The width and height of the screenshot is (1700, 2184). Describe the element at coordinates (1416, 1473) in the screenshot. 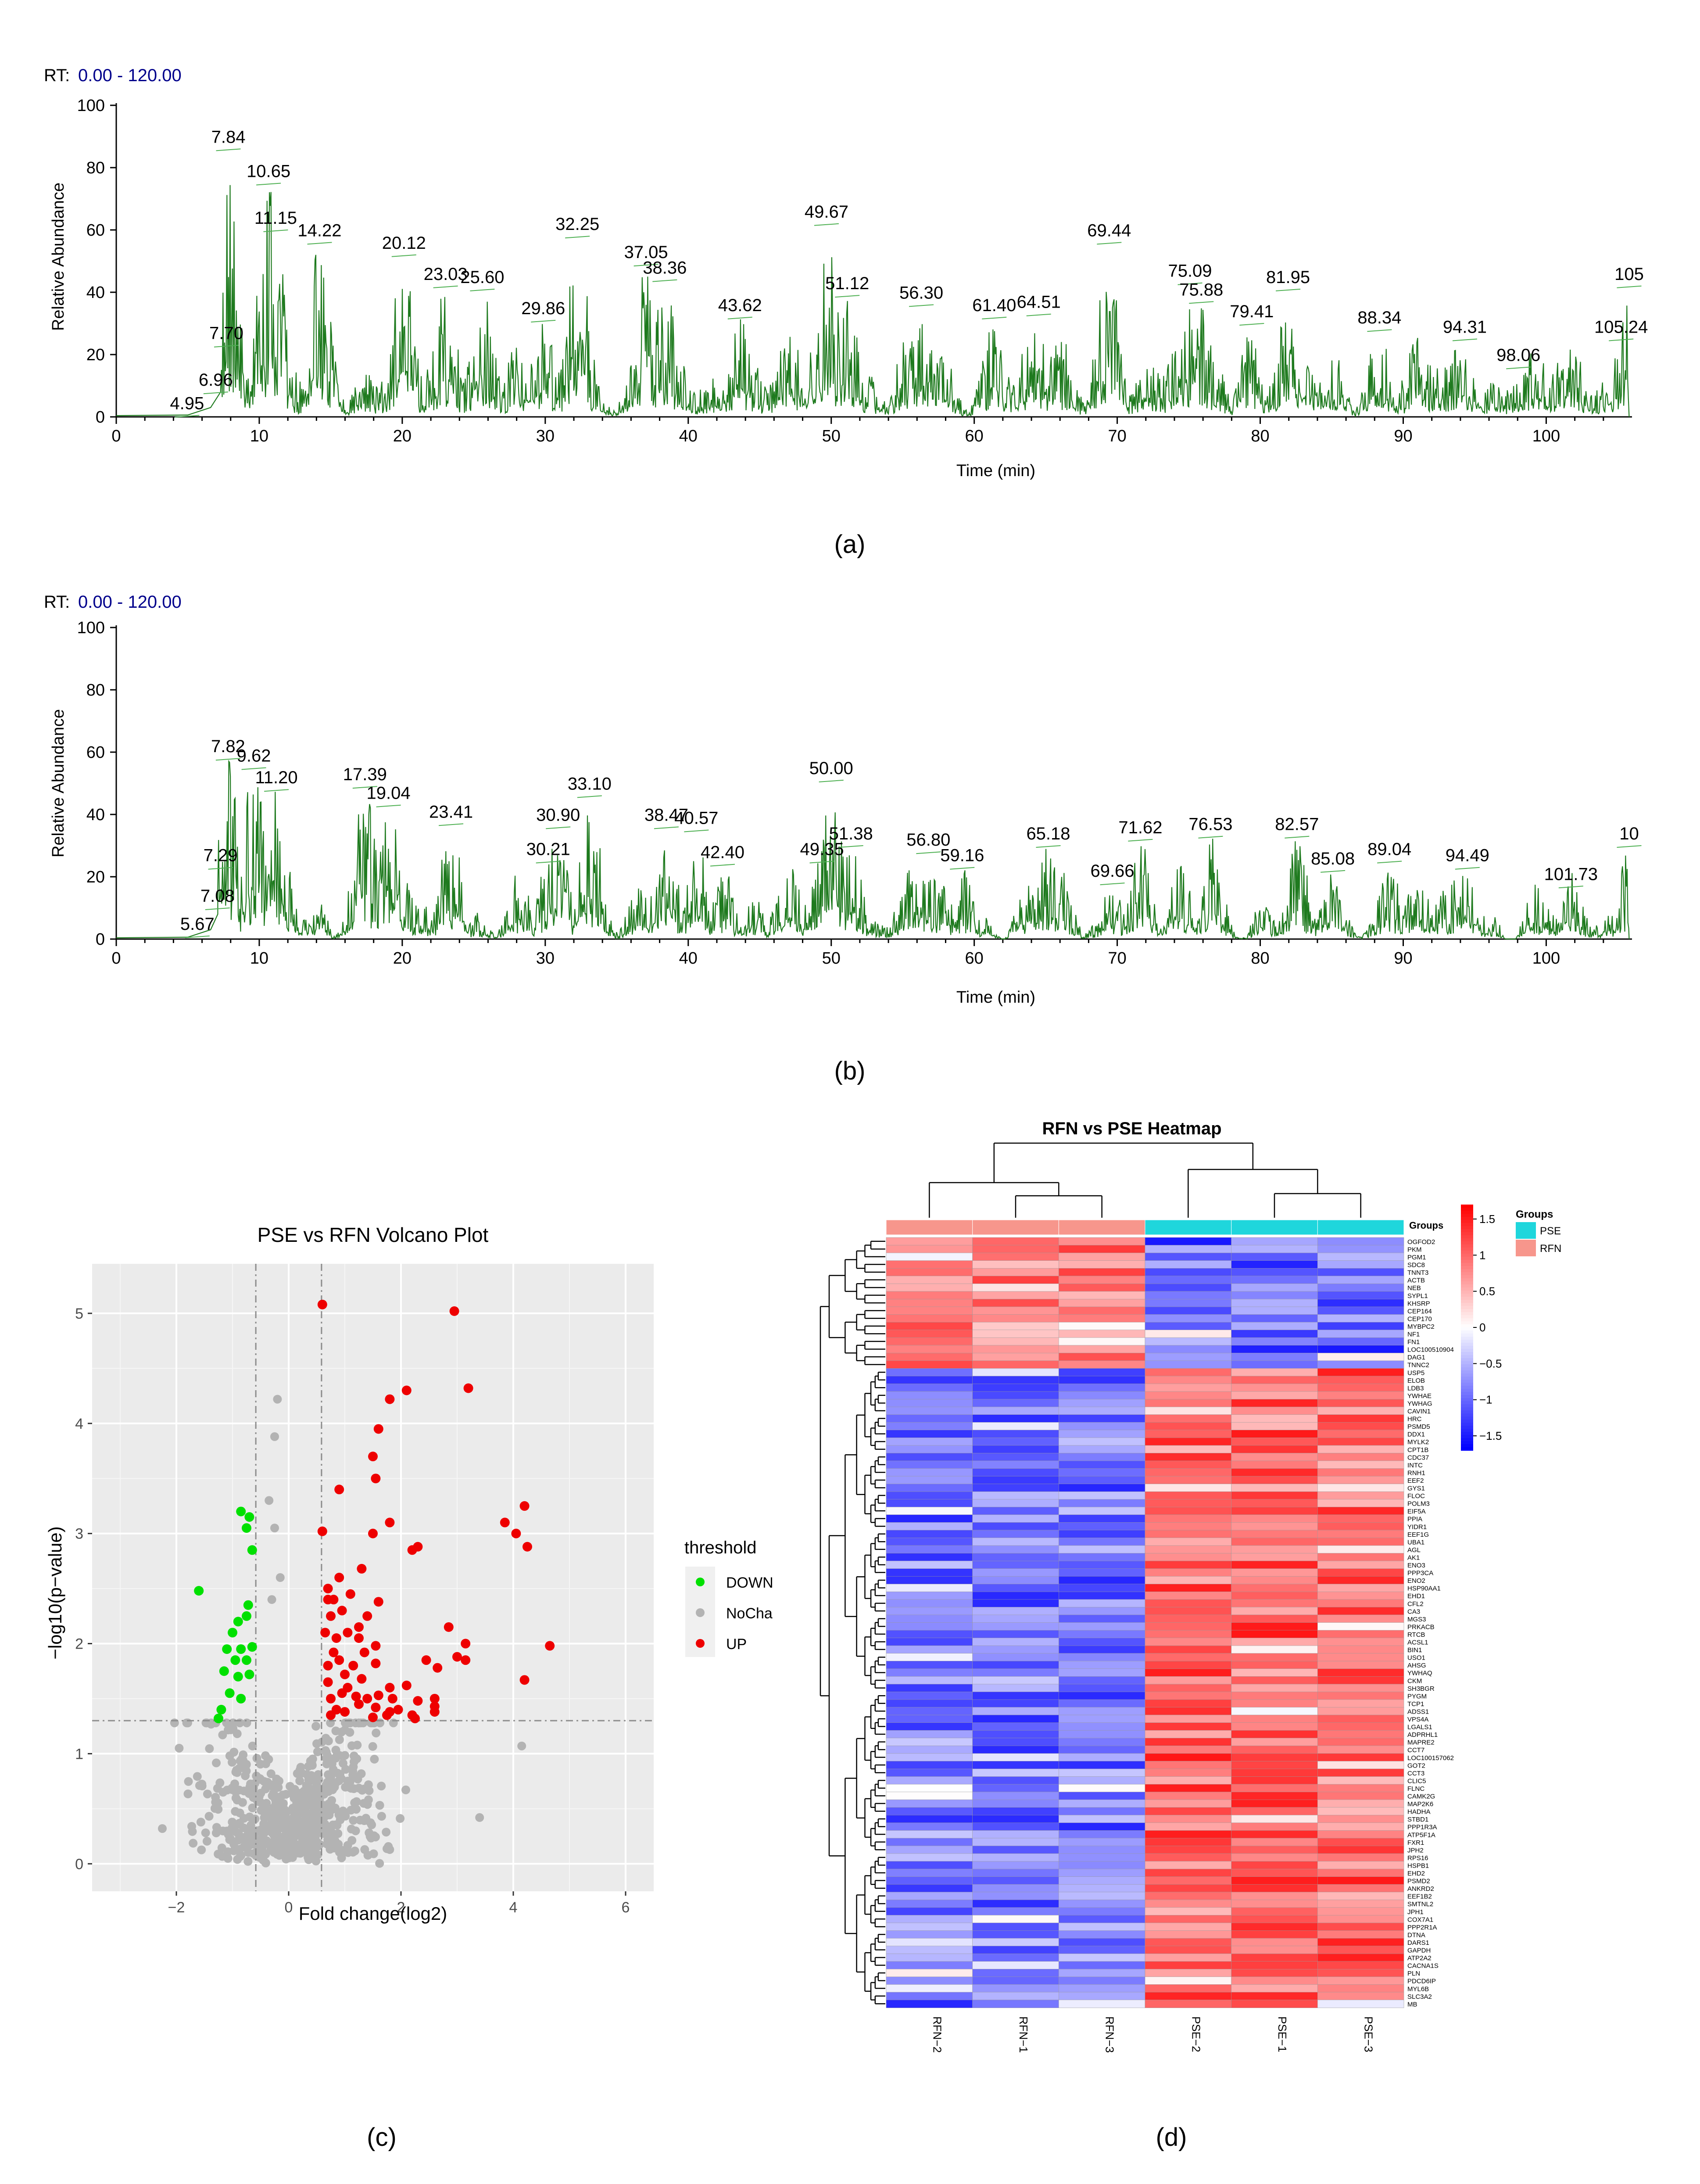

I see `row-label: RNH1` at that location.